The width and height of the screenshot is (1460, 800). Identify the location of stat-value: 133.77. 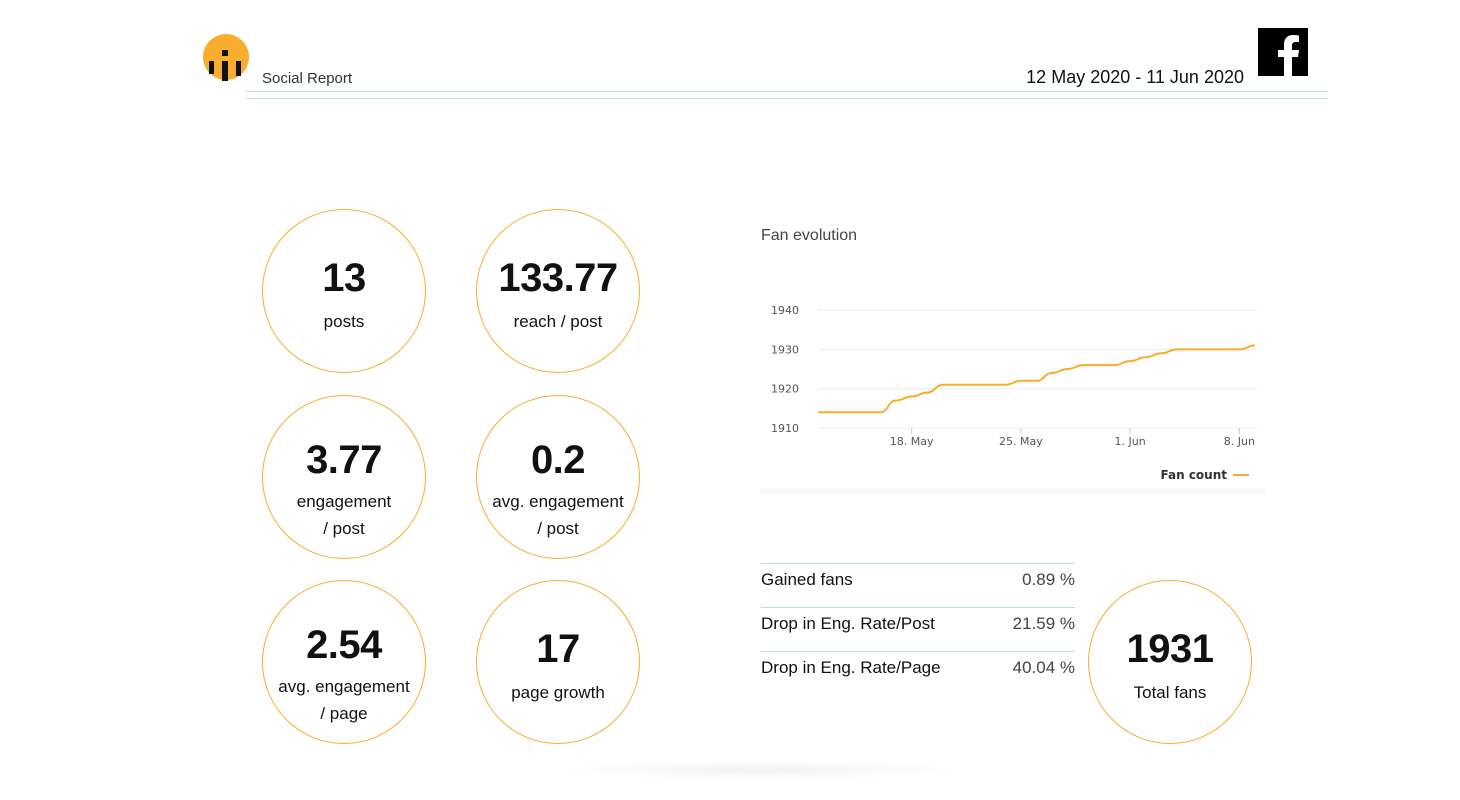
(558, 278).